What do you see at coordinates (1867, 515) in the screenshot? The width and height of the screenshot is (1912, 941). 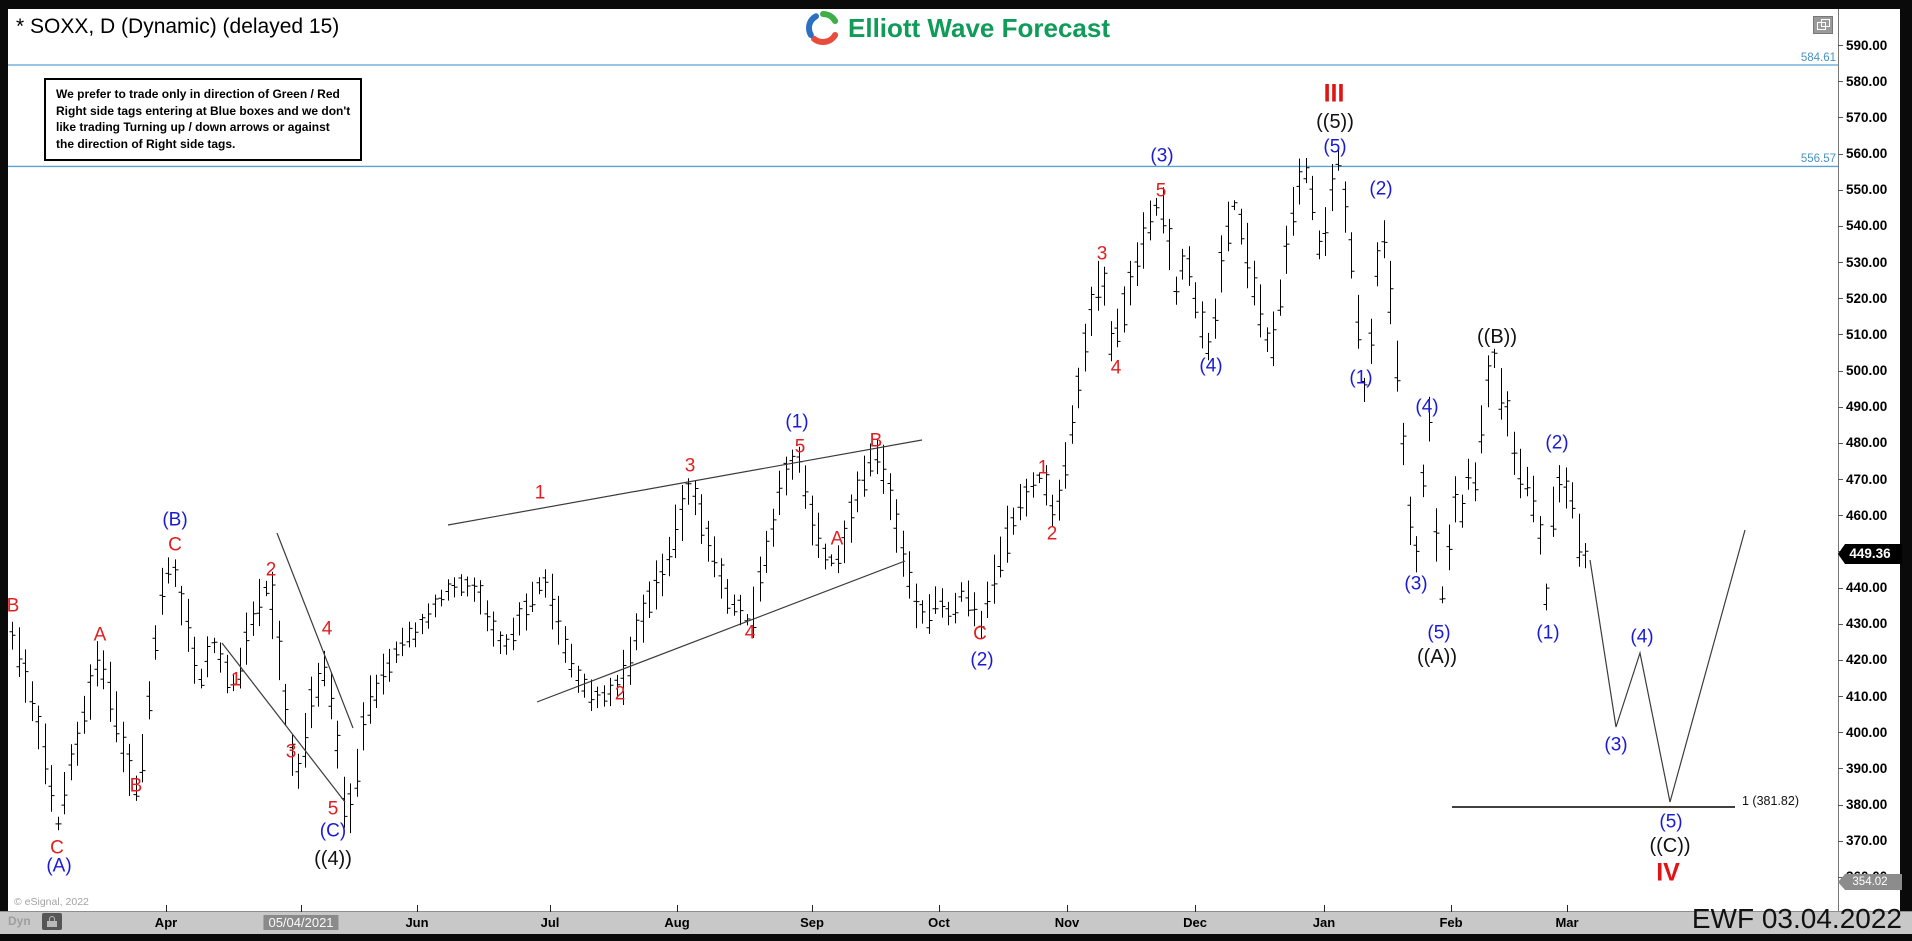 I see `price-axis-label: 460.00` at bounding box center [1867, 515].